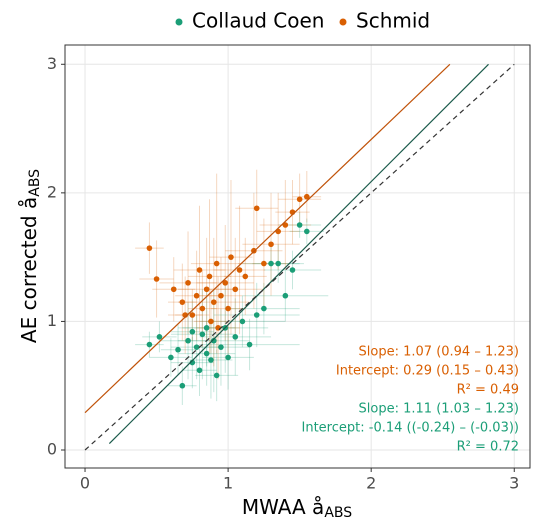  Describe the element at coordinates (427, 371) in the screenshot. I see `annotation: Intercept: 0.29 (0.15 – 0.43)` at that location.